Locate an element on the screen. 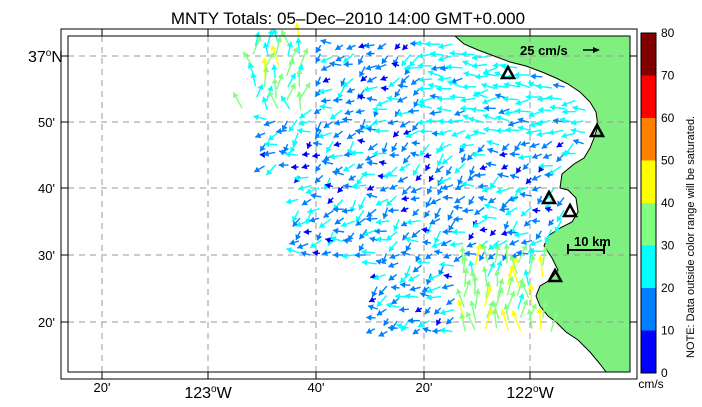 The height and width of the screenshot is (407, 702). colorbar-band is located at coordinates (648, 266).